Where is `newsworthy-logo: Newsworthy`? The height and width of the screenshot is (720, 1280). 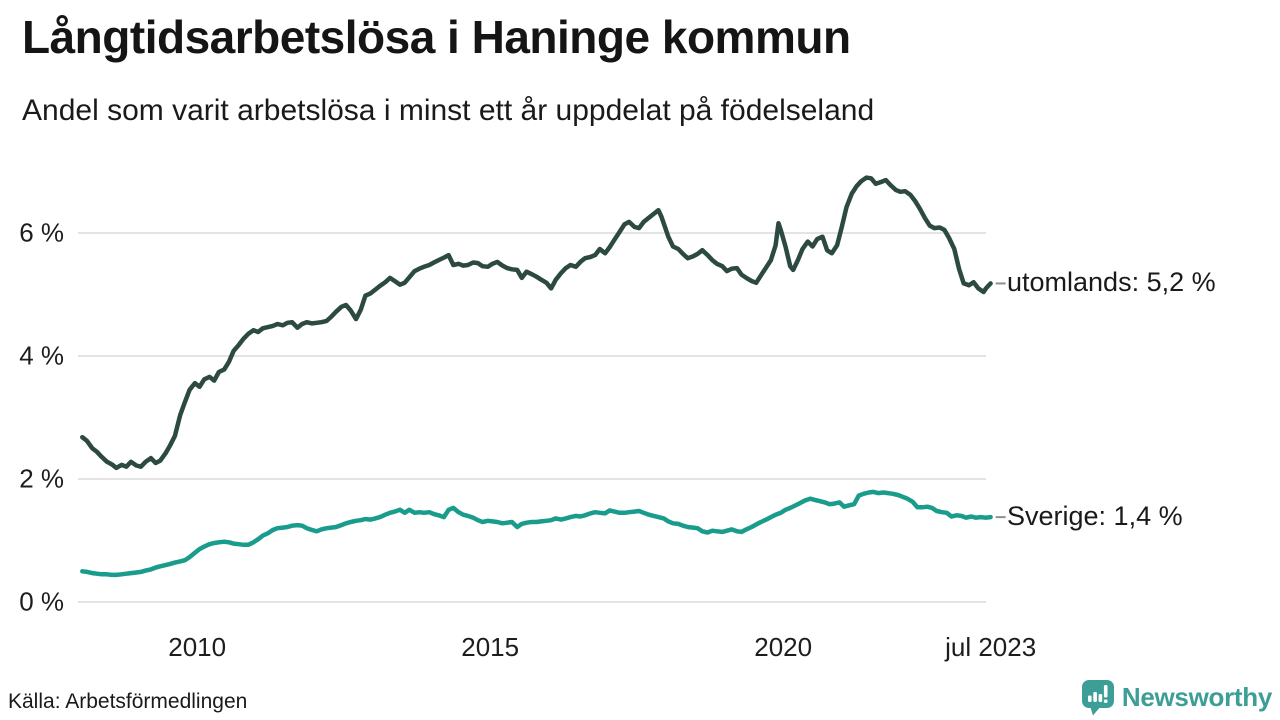
newsworthy-logo: Newsworthy is located at coordinates (1176, 697).